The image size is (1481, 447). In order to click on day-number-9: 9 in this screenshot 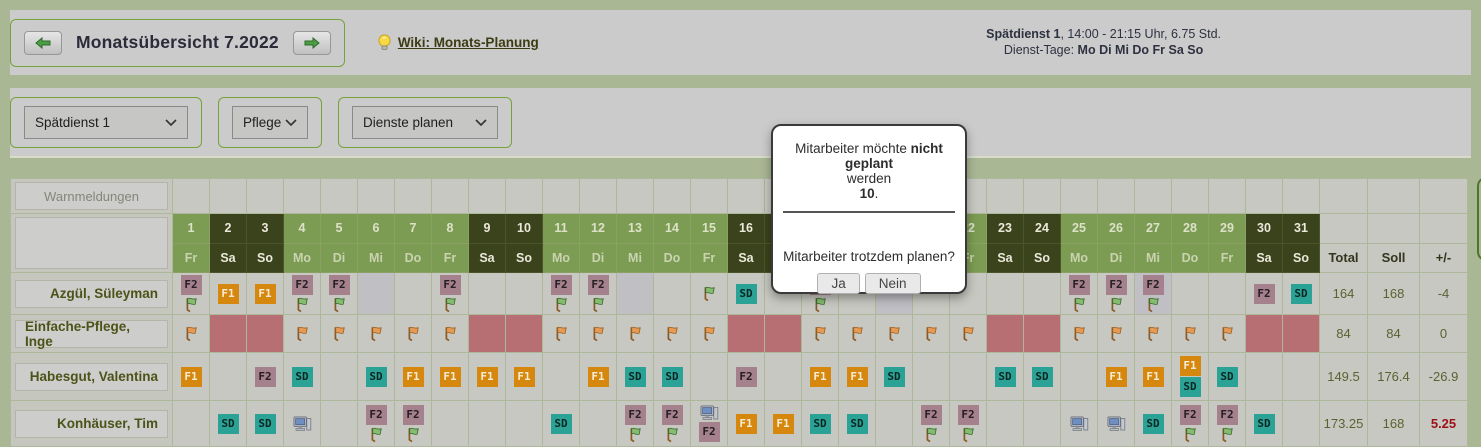, I will do `click(487, 228)`.